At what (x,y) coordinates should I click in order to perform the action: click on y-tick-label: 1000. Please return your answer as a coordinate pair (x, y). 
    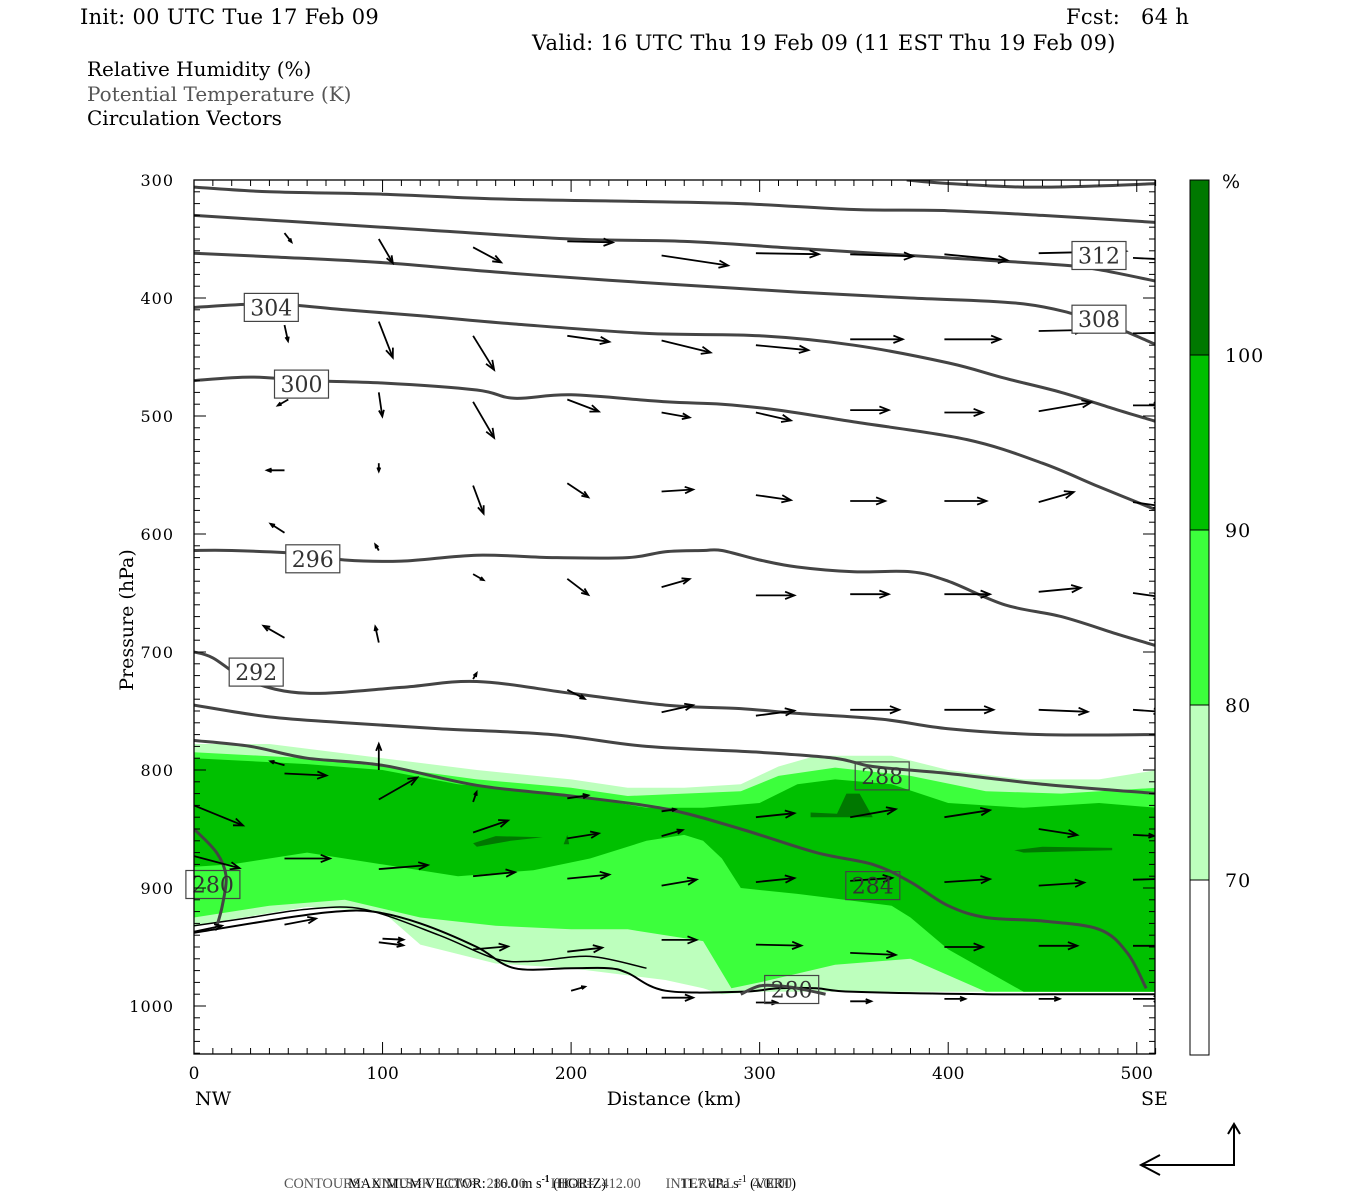
    Looking at the image, I should click on (151, 1006).